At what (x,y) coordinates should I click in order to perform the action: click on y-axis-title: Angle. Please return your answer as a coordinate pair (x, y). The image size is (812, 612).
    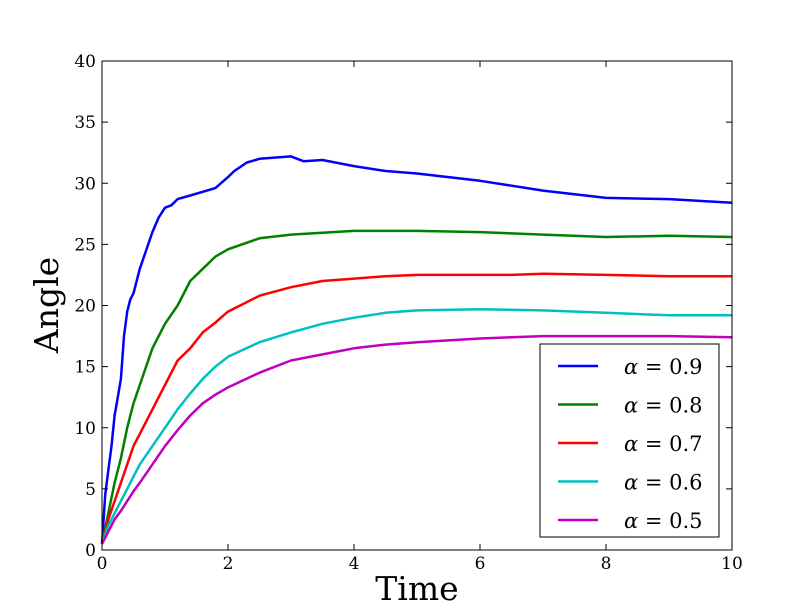
    Looking at the image, I should click on (46, 305).